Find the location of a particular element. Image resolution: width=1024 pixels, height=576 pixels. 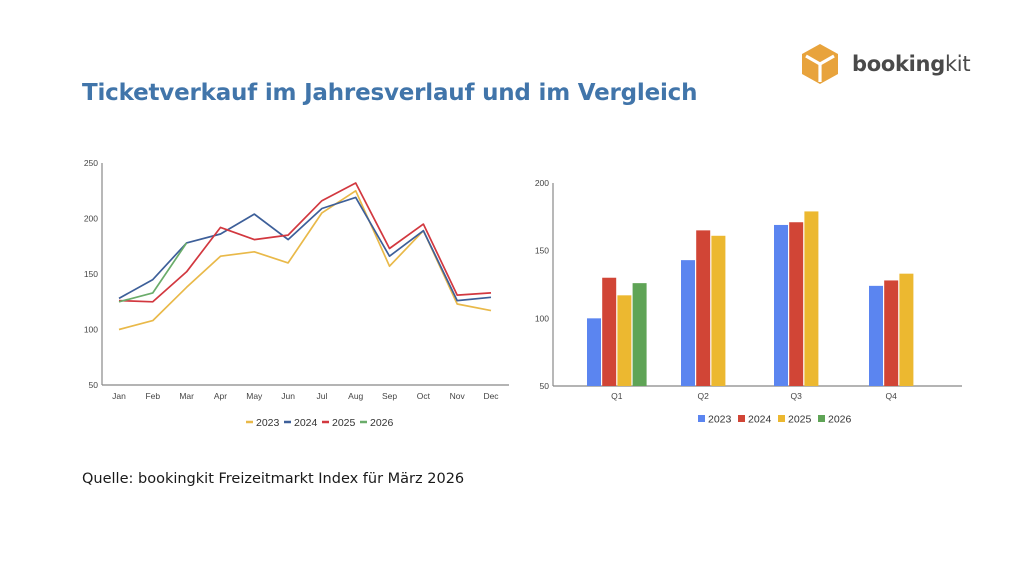

bar-Q2-2023 is located at coordinates (688, 323).